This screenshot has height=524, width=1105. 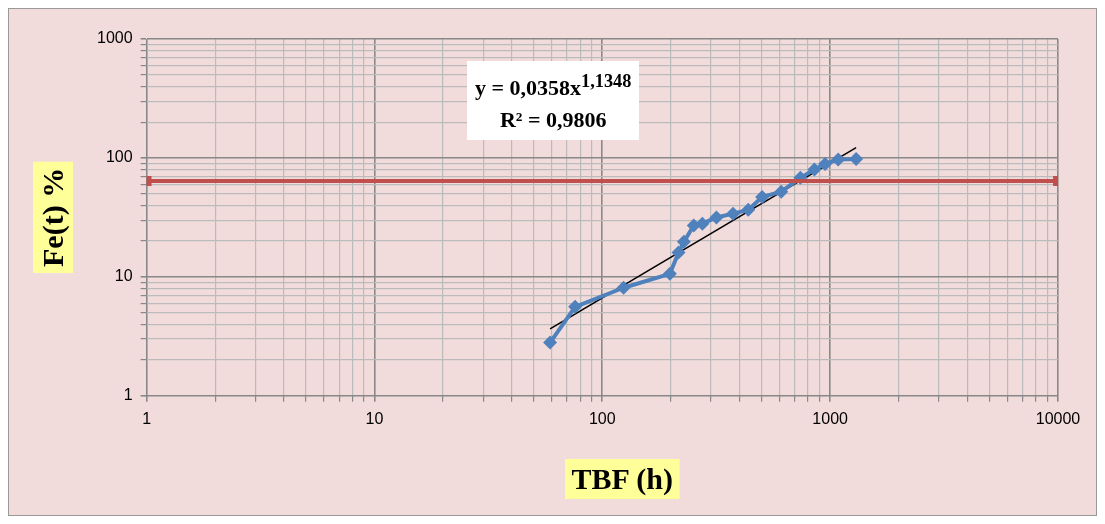 I want to click on annotation: R² = 0,9806, so click(x=553, y=120).